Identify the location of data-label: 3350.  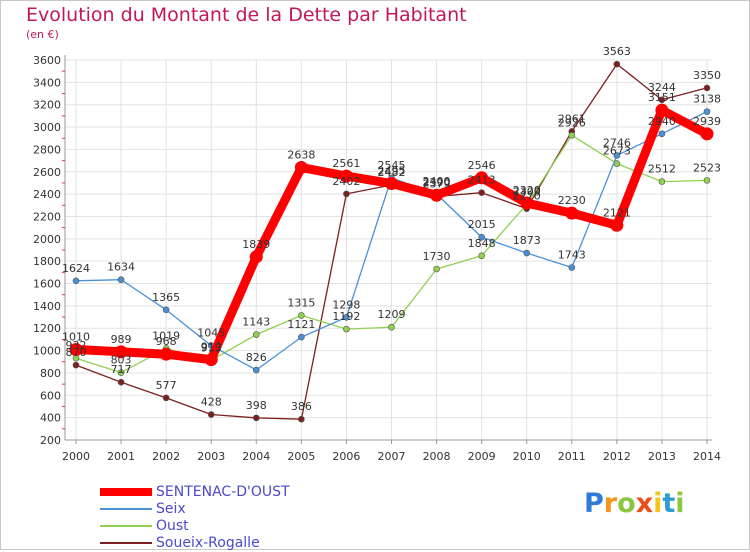
(707, 75).